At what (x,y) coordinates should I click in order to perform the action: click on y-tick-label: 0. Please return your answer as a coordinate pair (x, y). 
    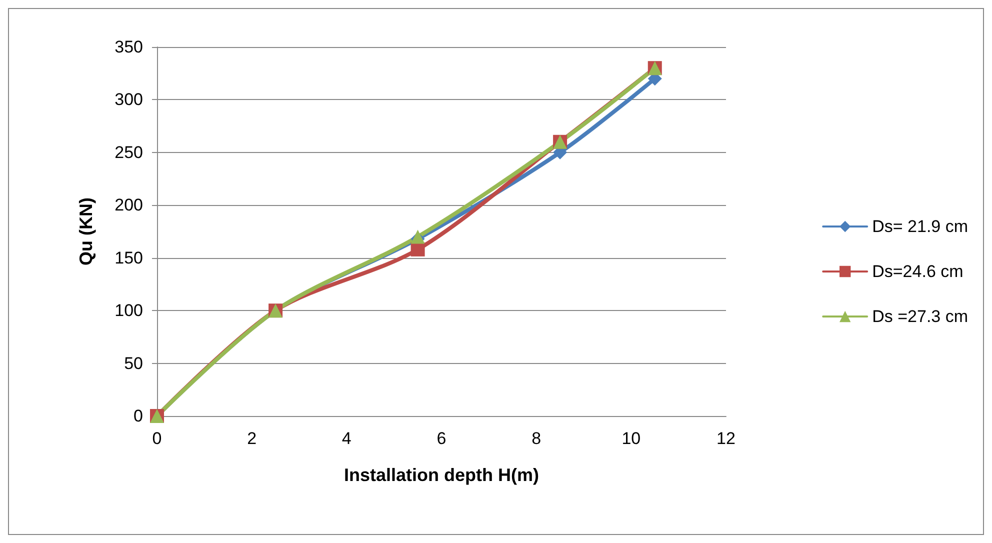
    Looking at the image, I should click on (138, 416).